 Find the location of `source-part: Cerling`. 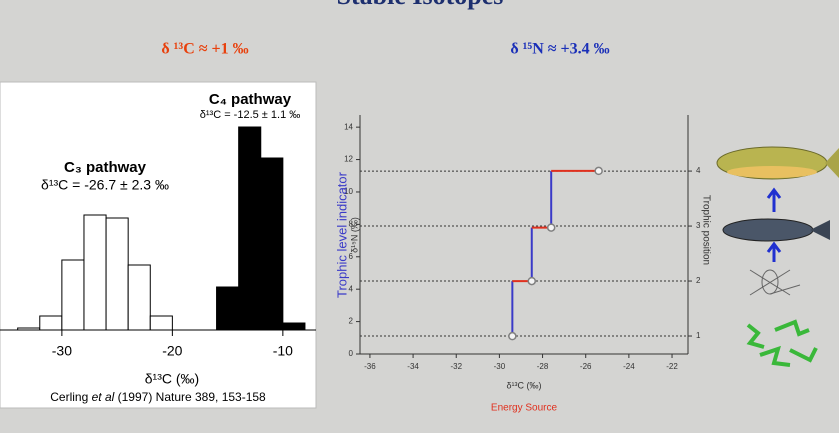

source-part: Cerling is located at coordinates (70, 397).